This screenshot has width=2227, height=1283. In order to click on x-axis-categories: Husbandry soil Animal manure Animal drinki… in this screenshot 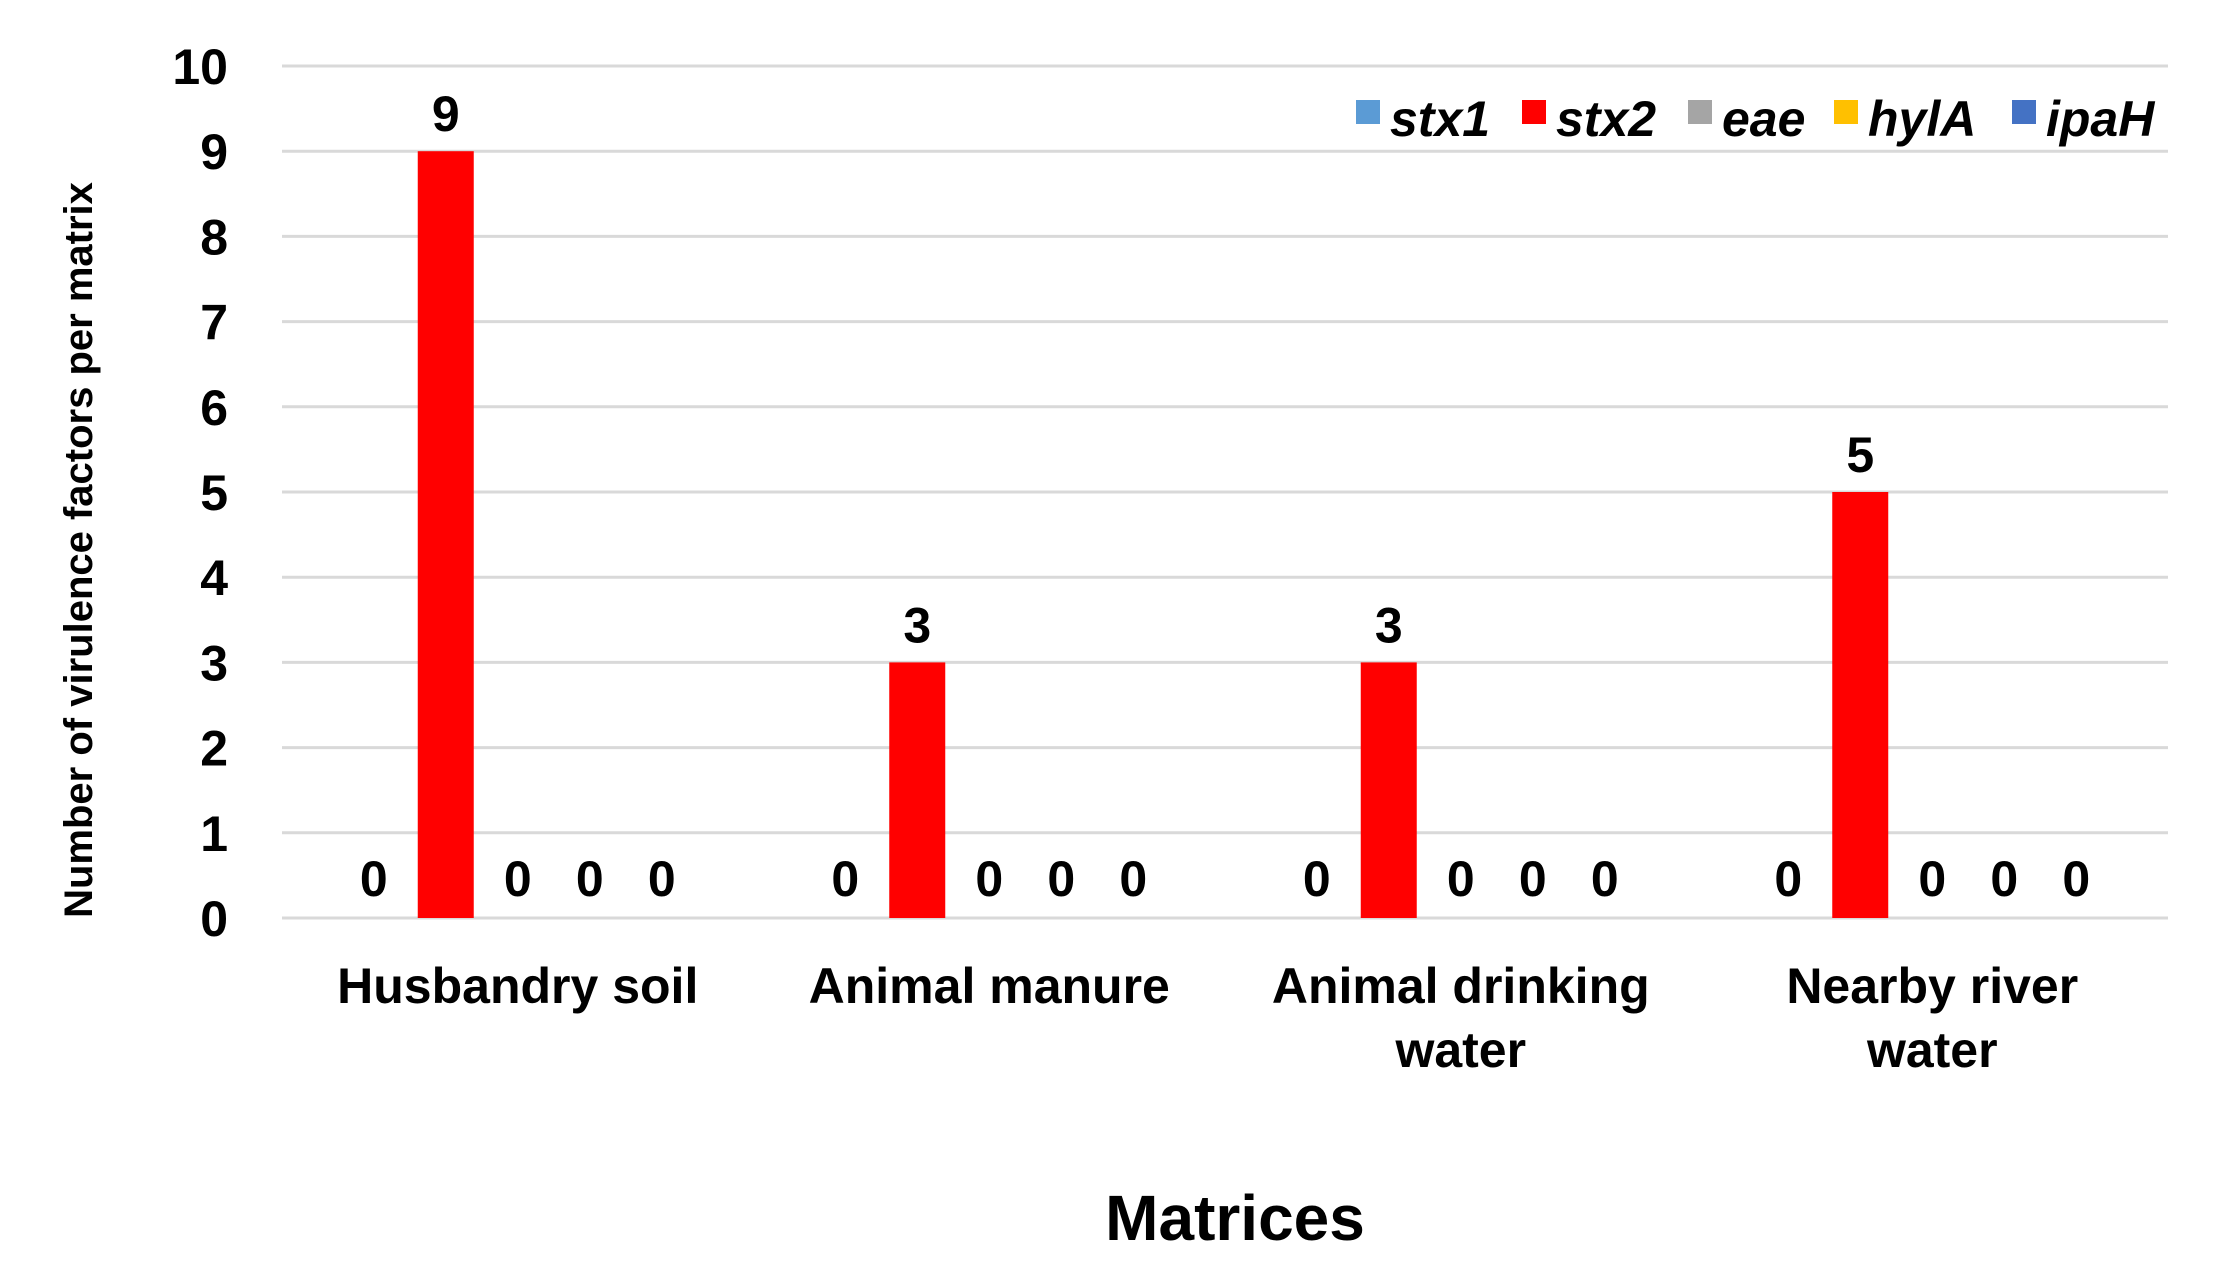, I will do `click(1207, 1018)`.